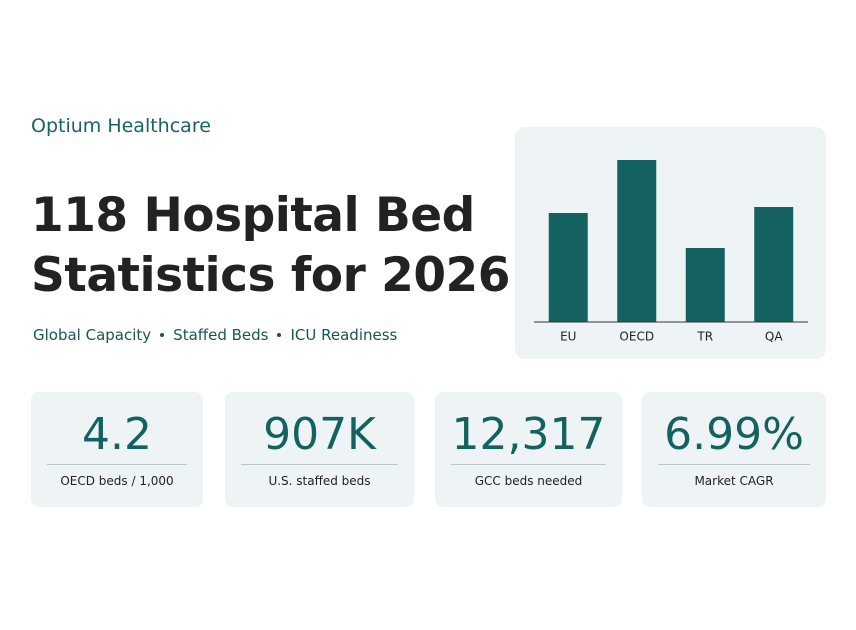 The height and width of the screenshot is (630, 856). Describe the element at coordinates (270, 275) in the screenshot. I see `title-line: Statistics for 2026` at that location.